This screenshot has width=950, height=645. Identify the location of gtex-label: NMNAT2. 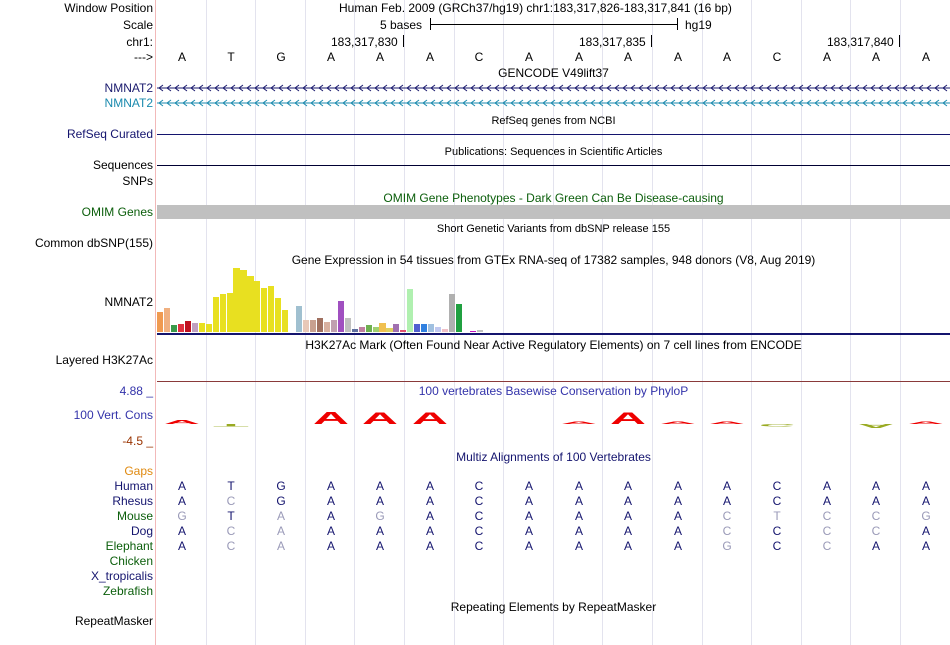
(128, 302).